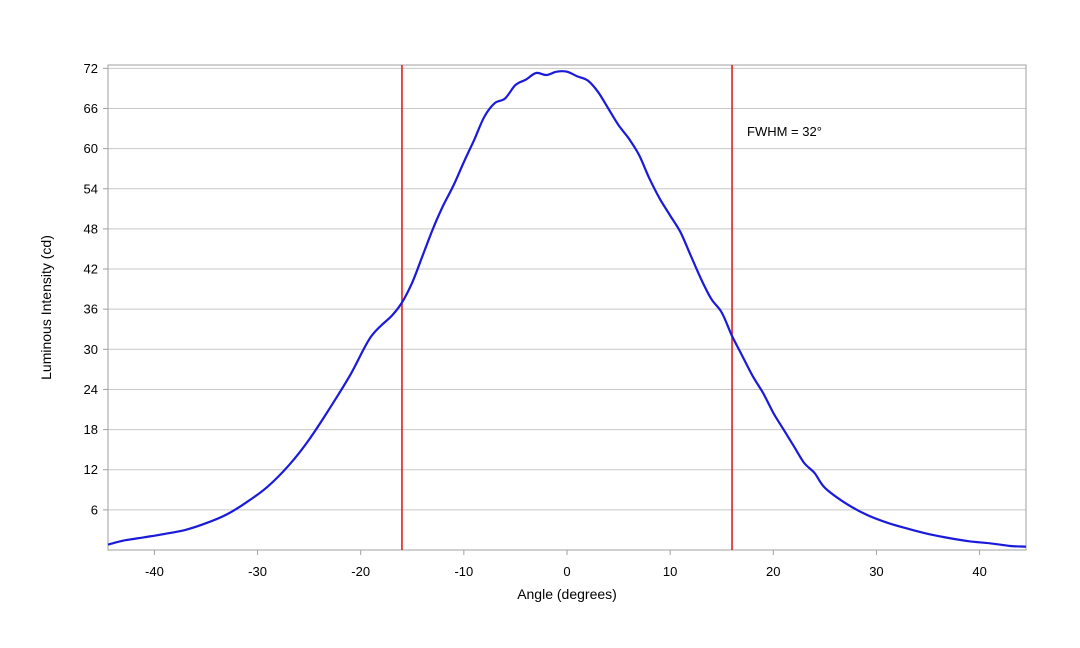 This screenshot has height=648, width=1080. I want to click on y-tick-label: 30, so click(91, 349).